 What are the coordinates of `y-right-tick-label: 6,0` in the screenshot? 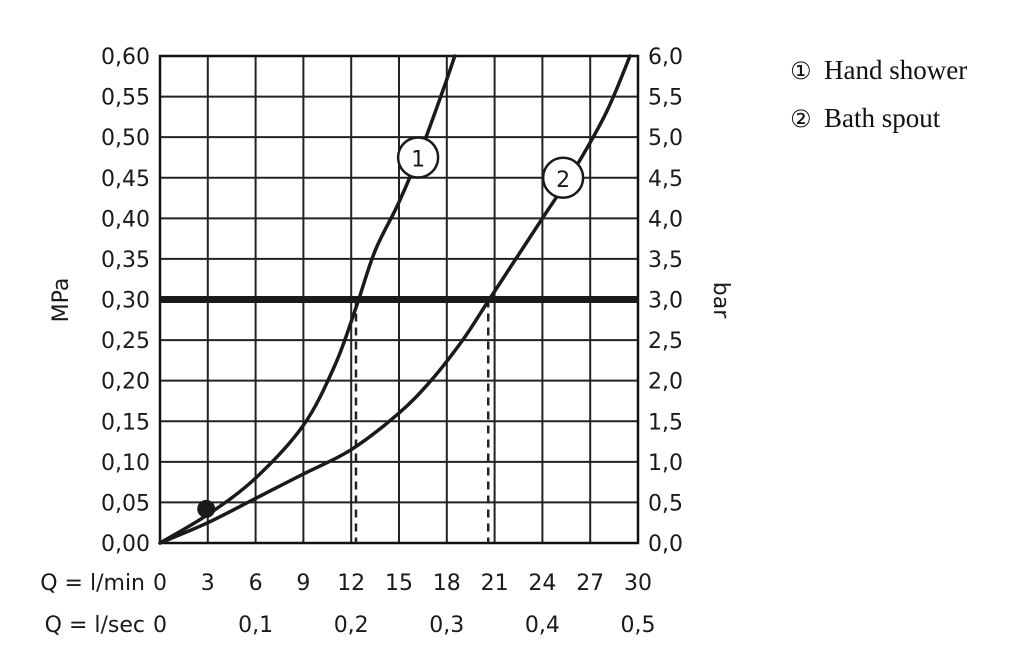 It's located at (665, 57).